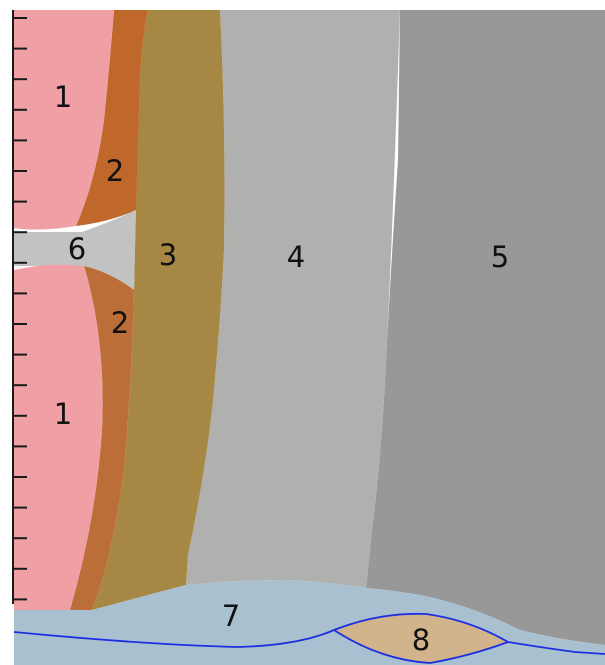  What do you see at coordinates (168, 255) in the screenshot?
I see `region-3-label: 3` at bounding box center [168, 255].